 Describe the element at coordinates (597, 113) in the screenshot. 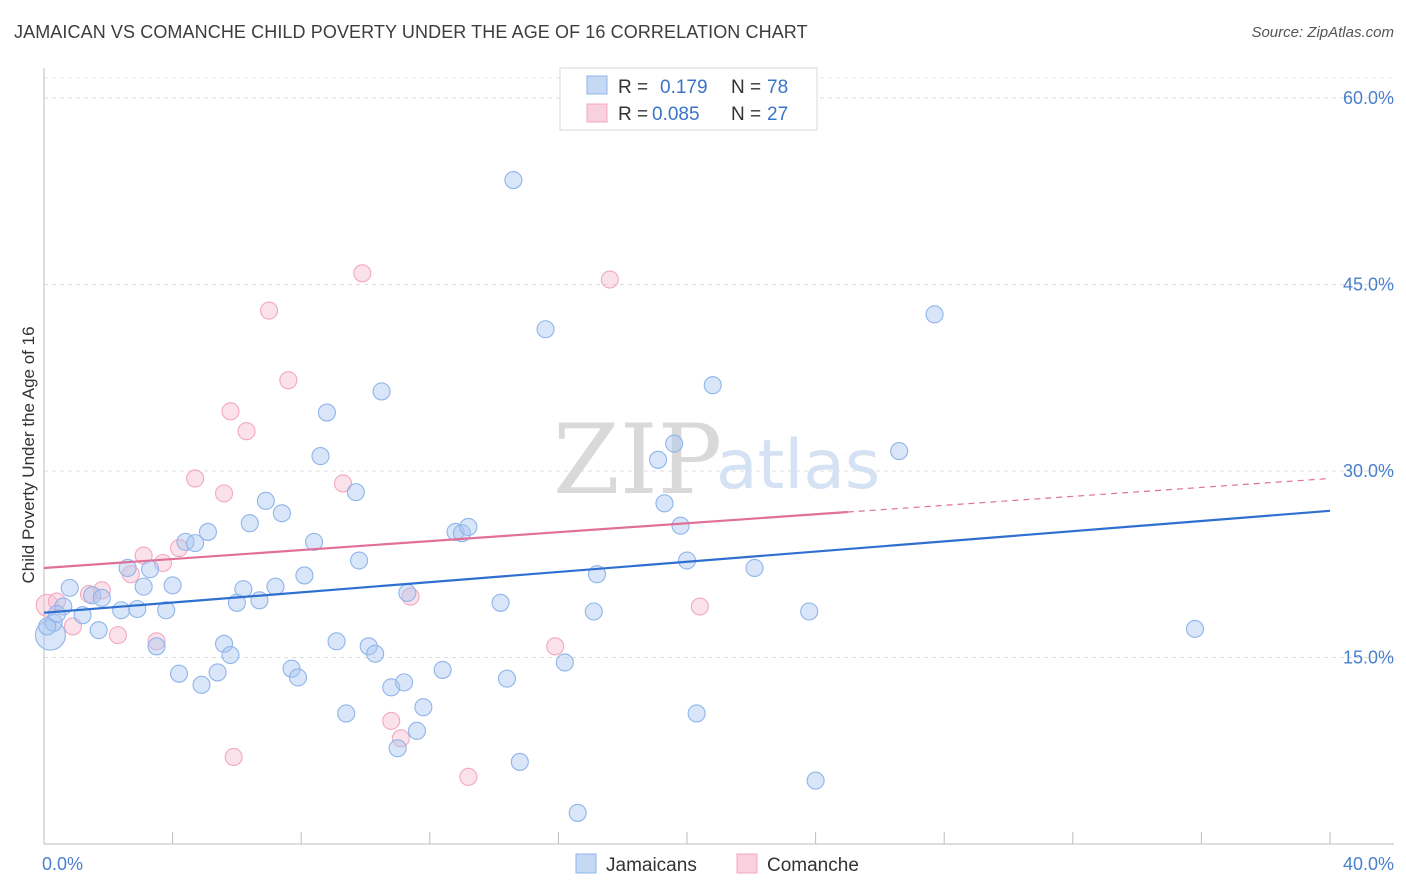

I see `legend-swatch-comanche` at that location.